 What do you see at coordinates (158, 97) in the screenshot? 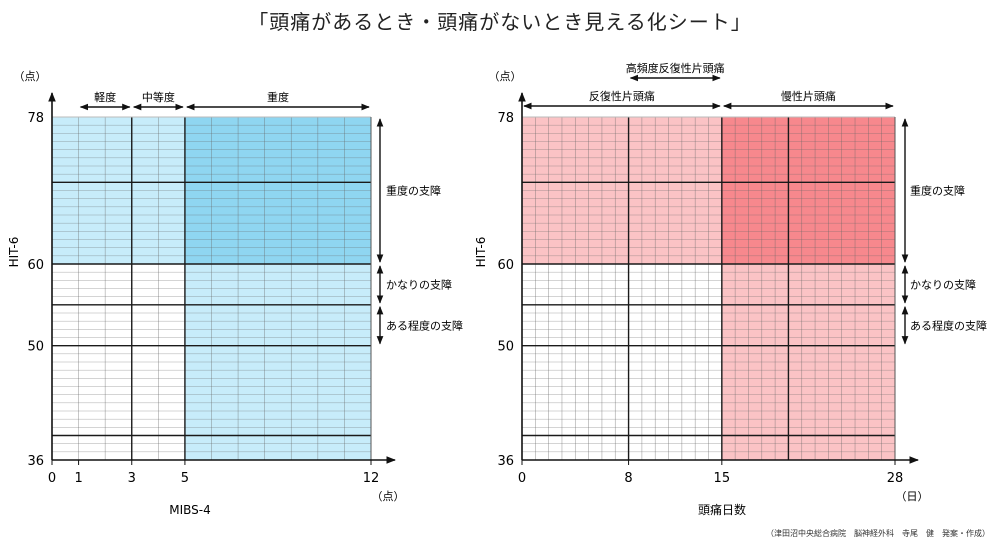
I see `x-range-label: 中等度` at bounding box center [158, 97].